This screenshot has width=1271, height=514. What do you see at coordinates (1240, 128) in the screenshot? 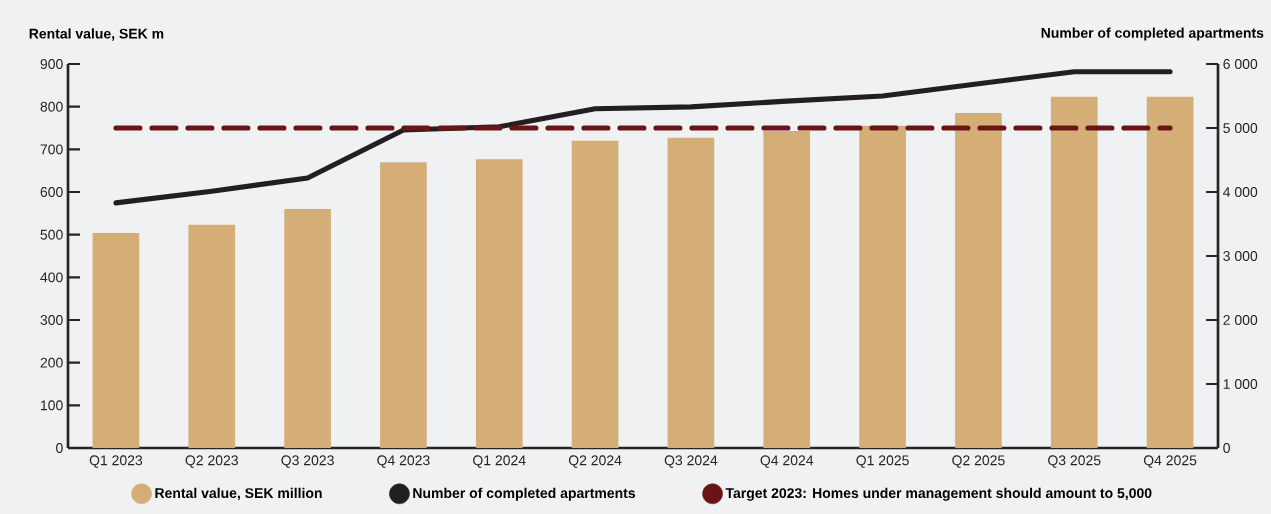
I see `y2-tick-label: 5 000` at bounding box center [1240, 128].